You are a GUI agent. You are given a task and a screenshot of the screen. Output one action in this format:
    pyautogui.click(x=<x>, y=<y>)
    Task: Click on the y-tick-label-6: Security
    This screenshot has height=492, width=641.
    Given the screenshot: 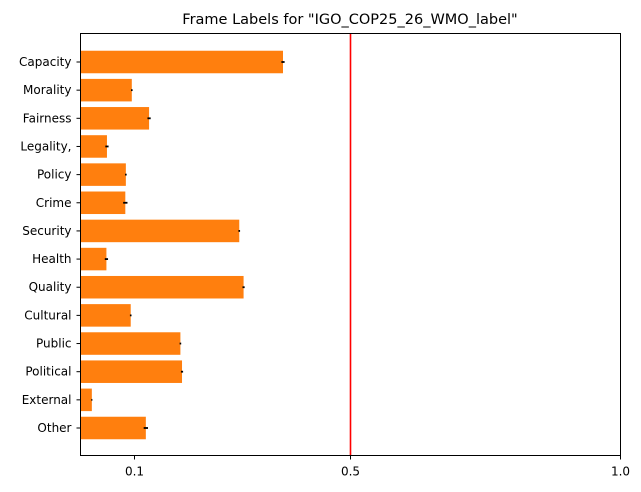 What is the action you would take?
    pyautogui.click(x=46, y=231)
    